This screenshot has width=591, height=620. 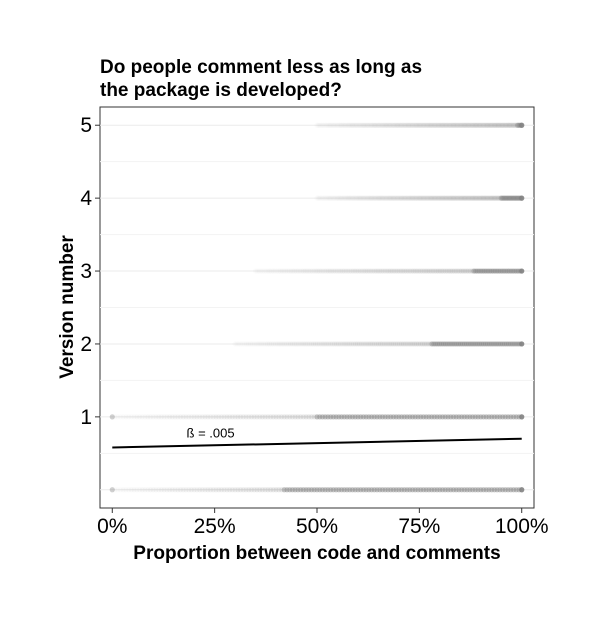 I want to click on y-tick-label: 1, so click(x=86, y=417).